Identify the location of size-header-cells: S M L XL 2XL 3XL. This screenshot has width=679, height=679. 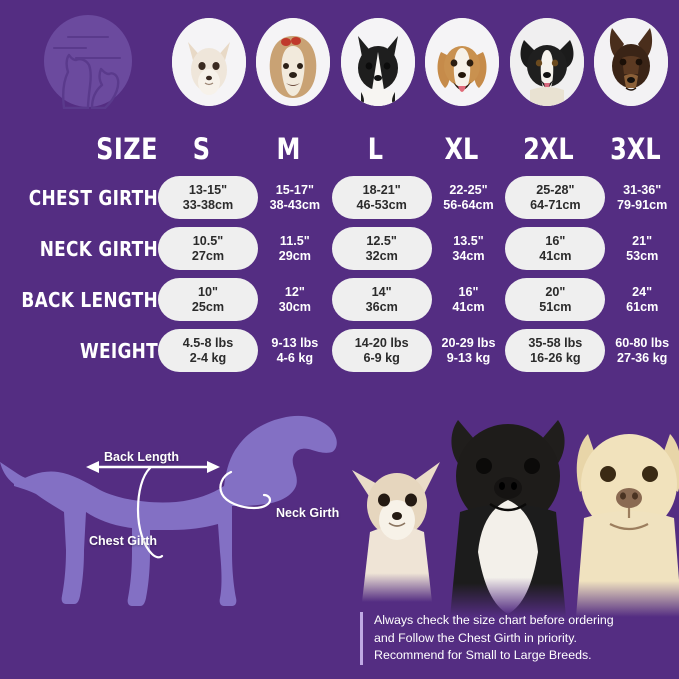
(418, 149).